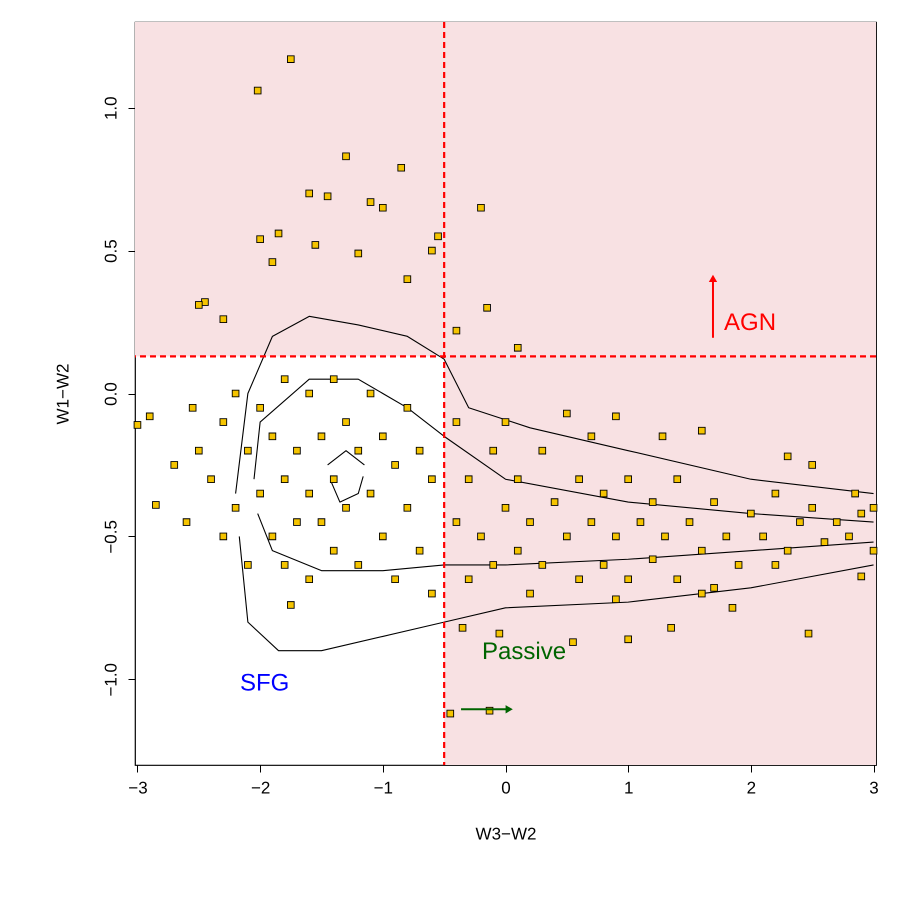 The width and height of the screenshot is (900, 900). Describe the element at coordinates (629, 788) in the screenshot. I see `x-tick-label: 1` at that location.